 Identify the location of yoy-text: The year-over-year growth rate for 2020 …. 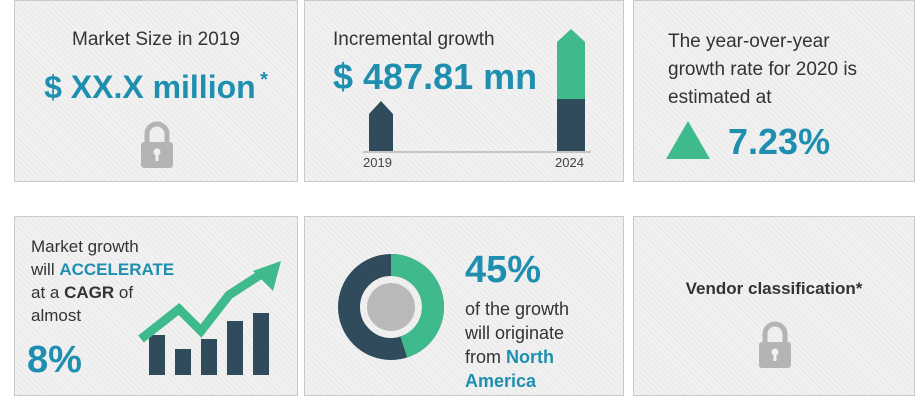
(762, 70).